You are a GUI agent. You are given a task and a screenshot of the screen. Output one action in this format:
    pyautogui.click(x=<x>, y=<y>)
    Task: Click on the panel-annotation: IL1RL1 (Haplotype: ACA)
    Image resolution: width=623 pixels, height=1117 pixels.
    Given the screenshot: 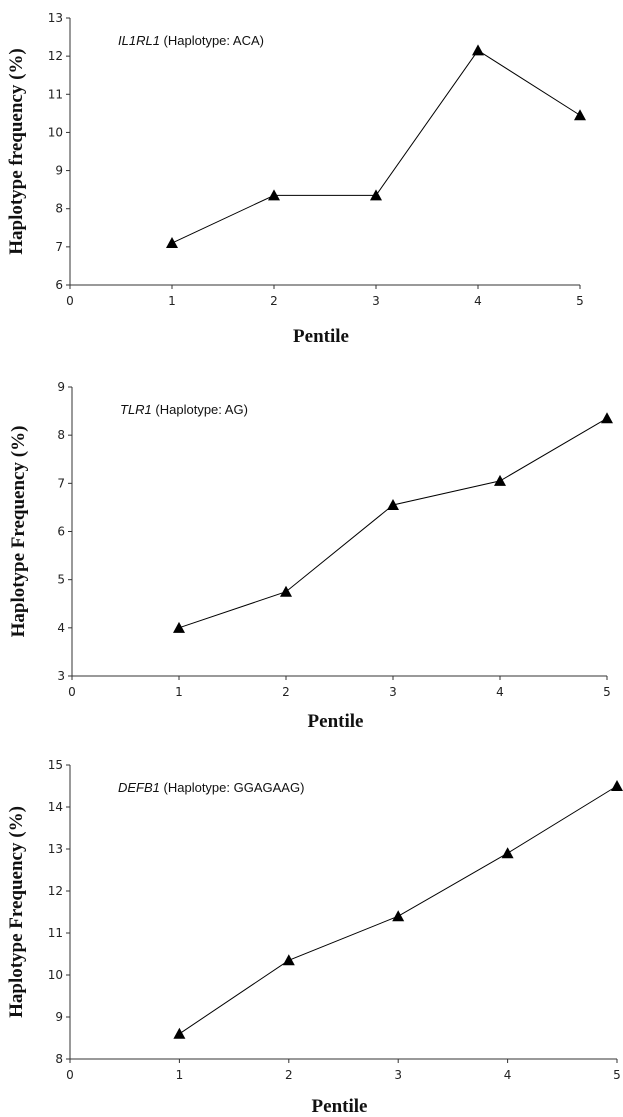 What is the action you would take?
    pyautogui.click(x=191, y=40)
    